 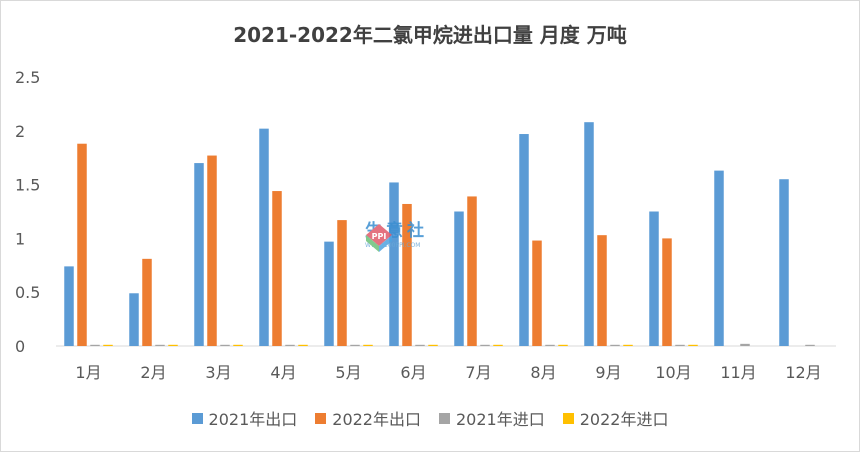 I want to click on legend-label: 2022年进口, so click(x=624, y=419).